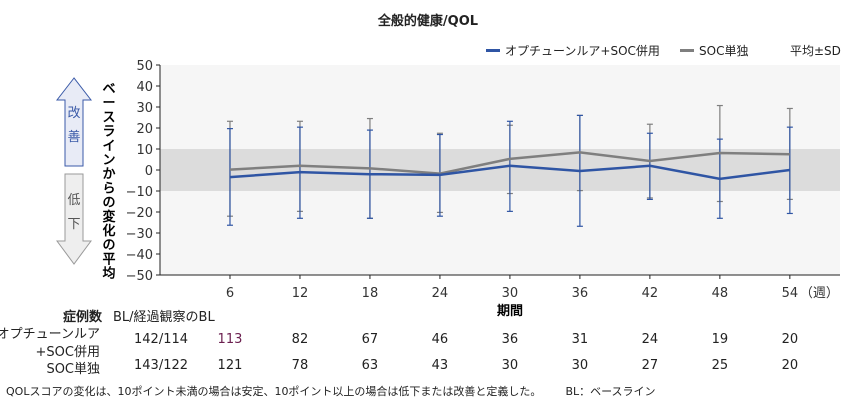 This screenshot has width=856, height=406. Describe the element at coordinates (440, 339) in the screenshot. I see `count-cell: 46` at that location.